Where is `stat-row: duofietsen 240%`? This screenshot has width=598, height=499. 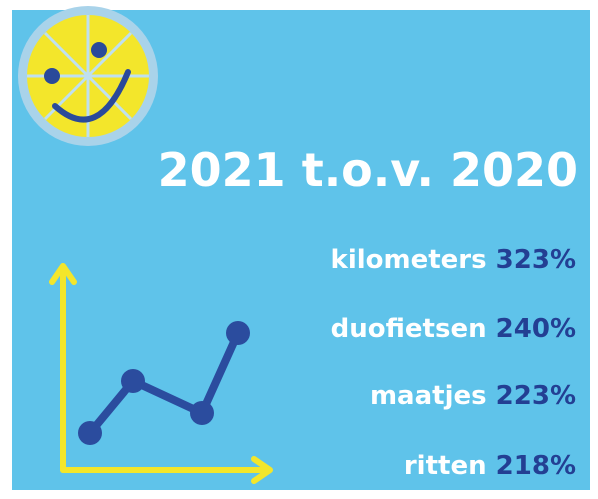
stat-row: duofietsen 240% is located at coordinates (453, 329).